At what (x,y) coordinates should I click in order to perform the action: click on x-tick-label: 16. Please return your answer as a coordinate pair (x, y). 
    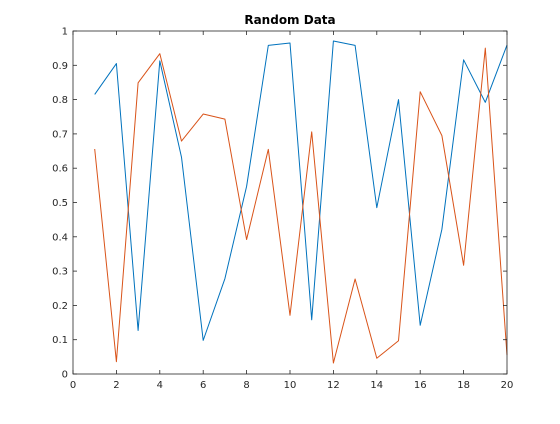
    Looking at the image, I should click on (420, 385).